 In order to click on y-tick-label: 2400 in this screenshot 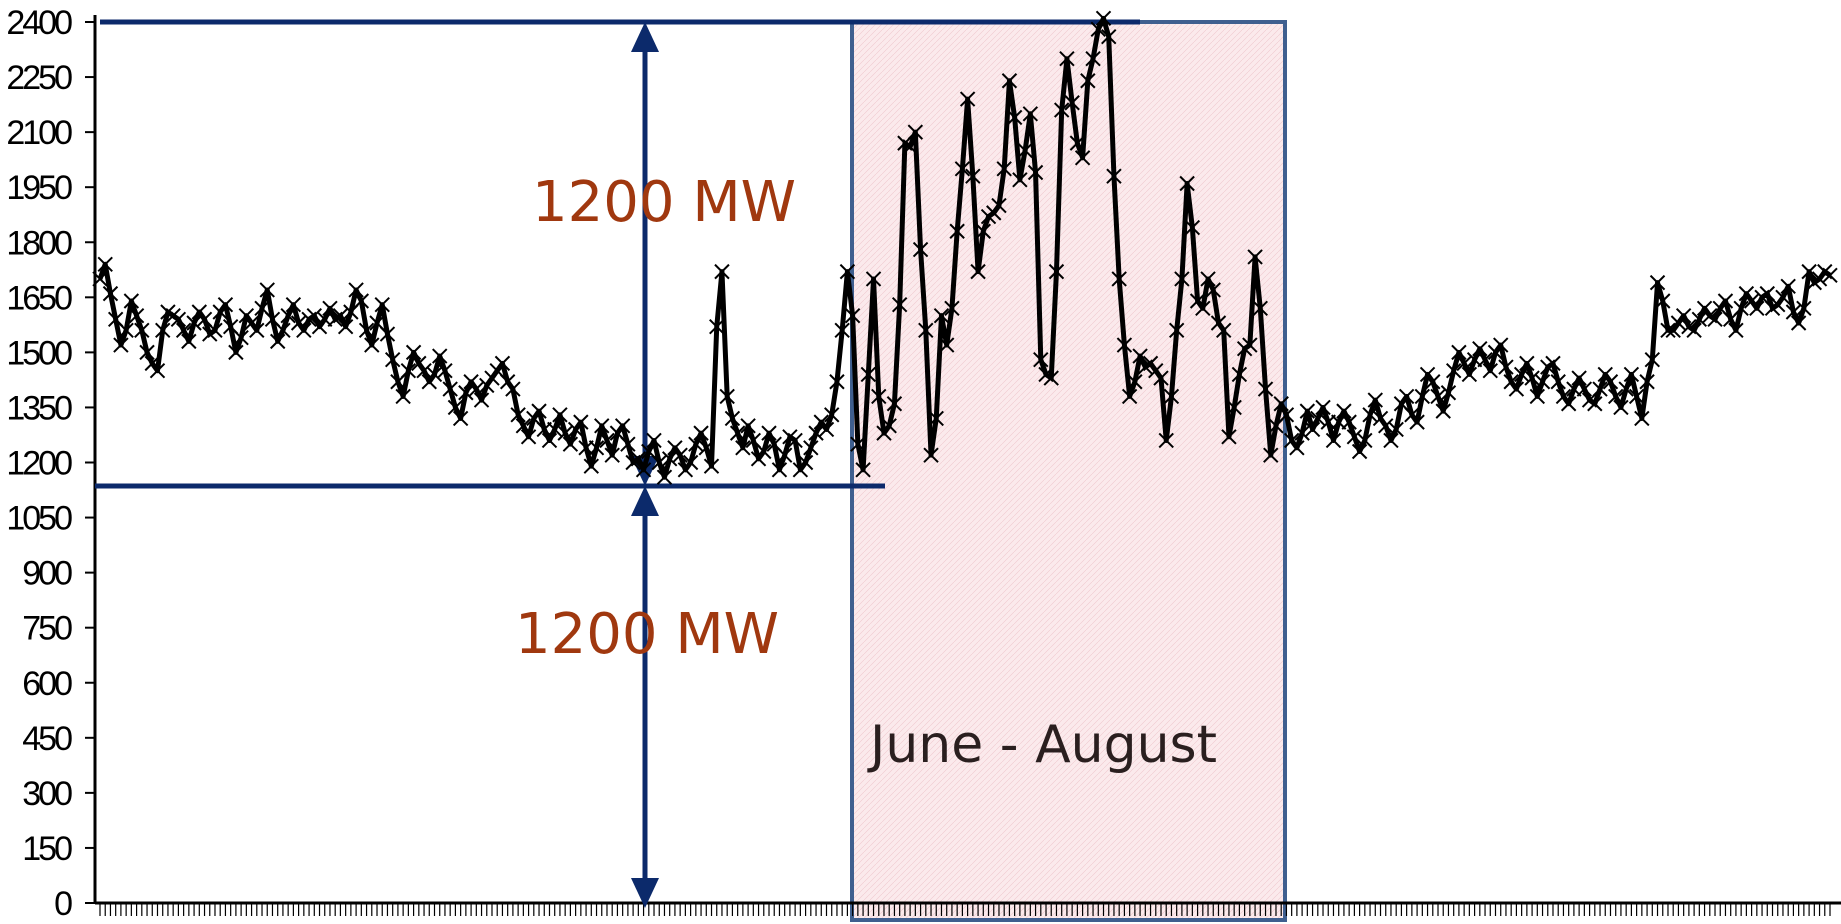, I will do `click(39, 23)`.